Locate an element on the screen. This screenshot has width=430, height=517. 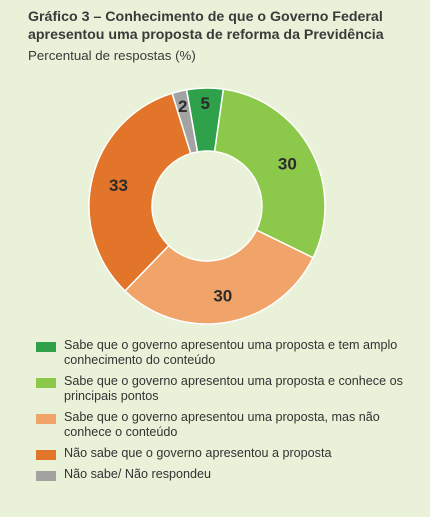
legend-label-5: Não sabe/ Não respondeu is located at coordinates (138, 474).